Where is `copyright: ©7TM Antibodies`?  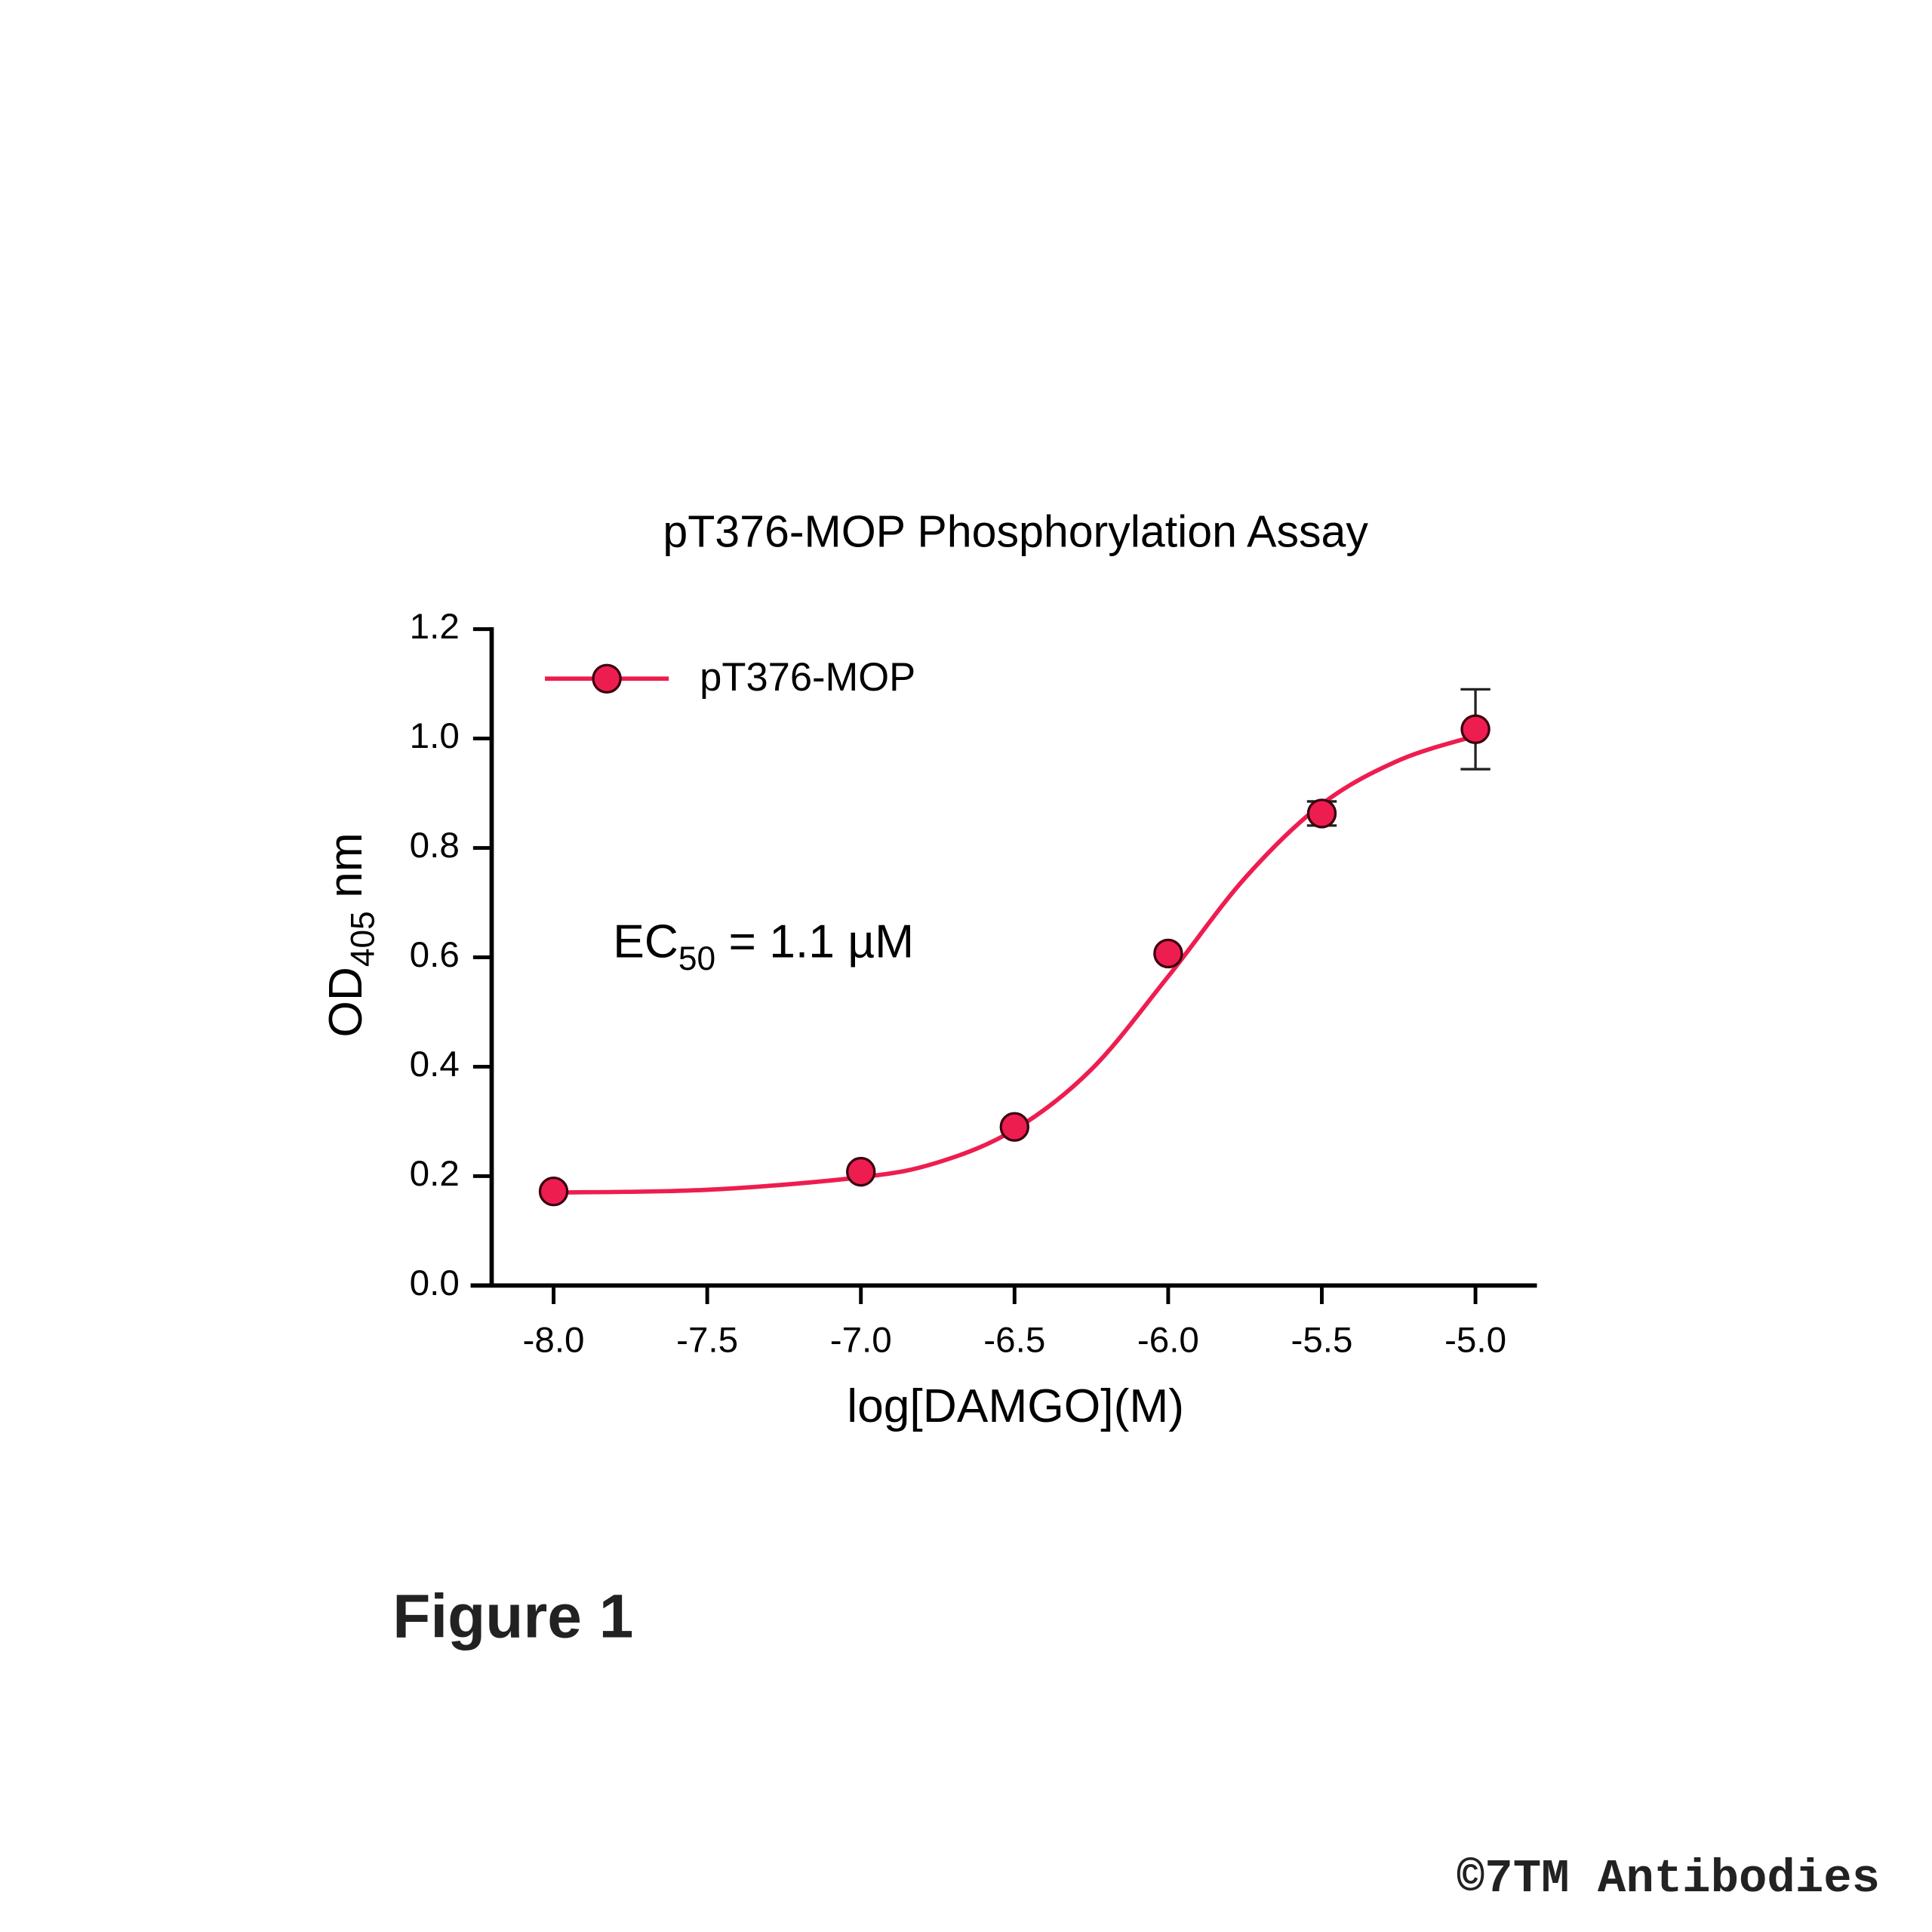 copyright: ©7TM Antibodies is located at coordinates (1668, 1879).